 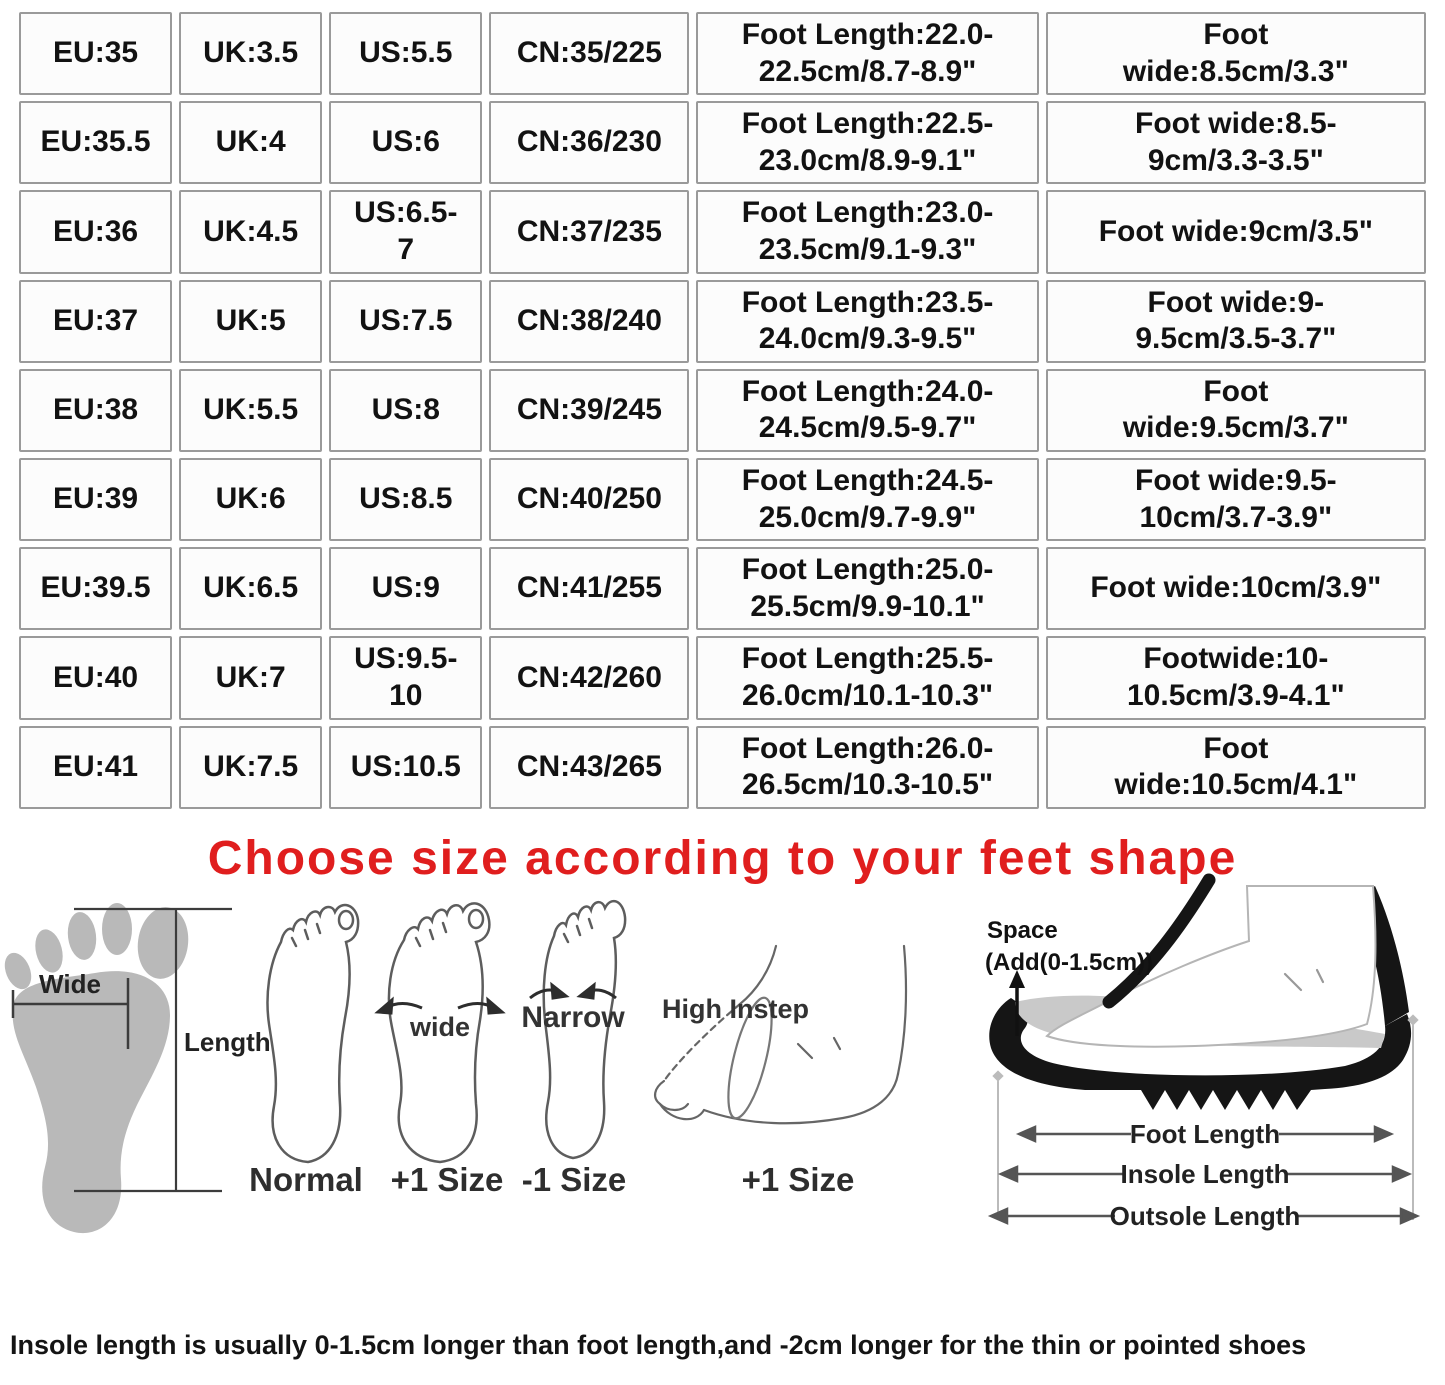 I want to click on insole-length-arrow, so click(x=1205, y=1173).